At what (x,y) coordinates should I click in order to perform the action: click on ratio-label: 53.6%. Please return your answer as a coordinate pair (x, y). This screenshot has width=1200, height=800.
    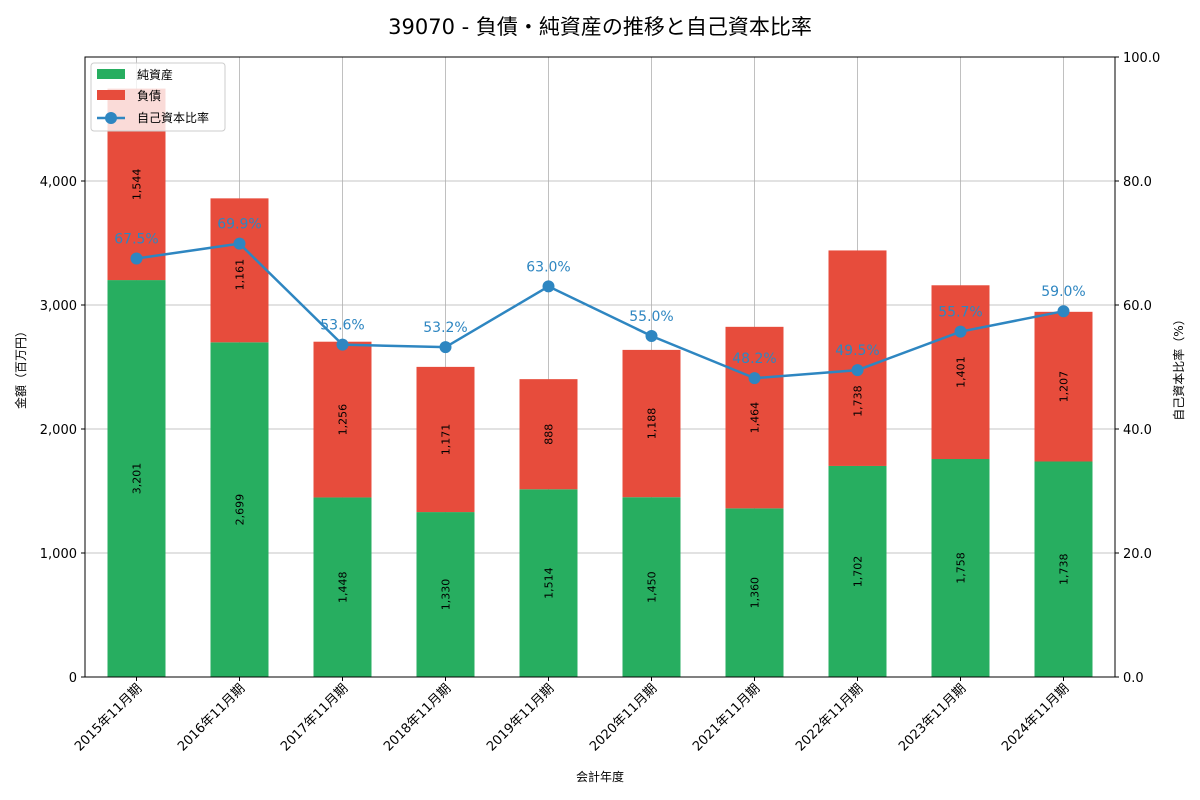
    Looking at the image, I should click on (342, 326).